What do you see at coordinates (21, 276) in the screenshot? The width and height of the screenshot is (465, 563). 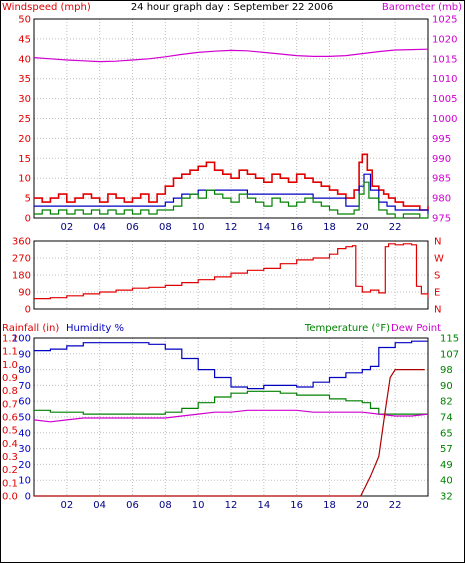 I see `direction-tick-label: 180` at bounding box center [21, 276].